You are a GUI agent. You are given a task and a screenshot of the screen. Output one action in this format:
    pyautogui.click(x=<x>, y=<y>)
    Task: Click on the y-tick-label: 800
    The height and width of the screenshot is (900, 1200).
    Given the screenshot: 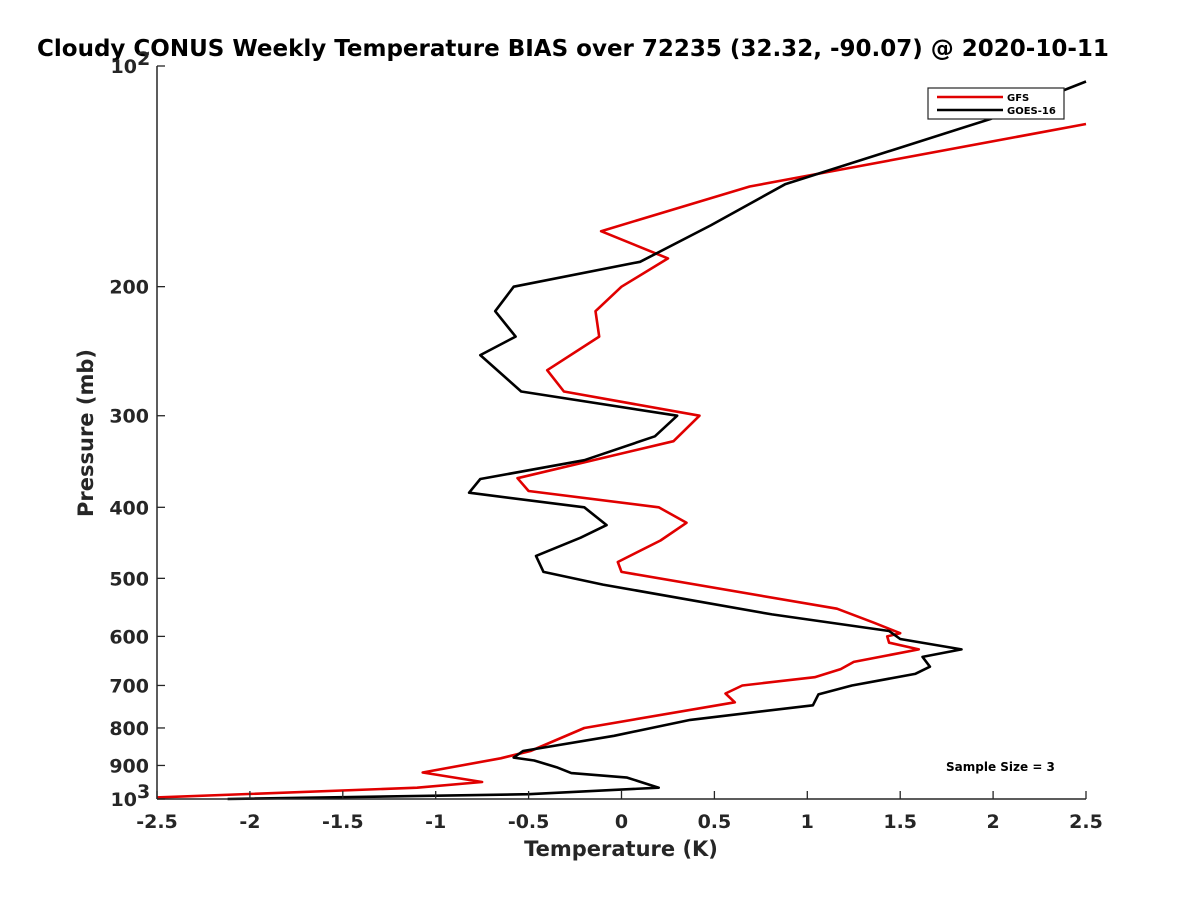 What is the action you would take?
    pyautogui.click(x=129, y=729)
    